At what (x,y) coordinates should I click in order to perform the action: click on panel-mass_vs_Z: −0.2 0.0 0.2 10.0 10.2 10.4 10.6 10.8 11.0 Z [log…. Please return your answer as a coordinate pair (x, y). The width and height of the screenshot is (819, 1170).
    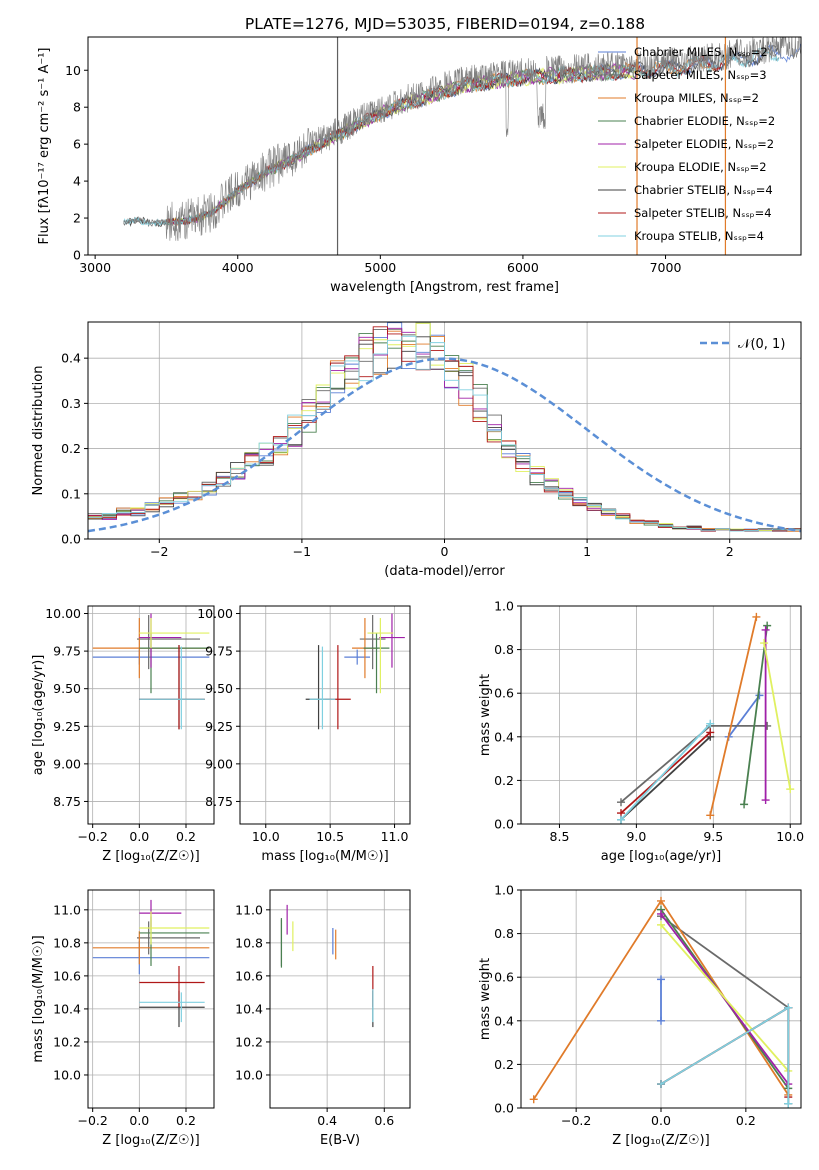
    Looking at the image, I should click on (123, 1018).